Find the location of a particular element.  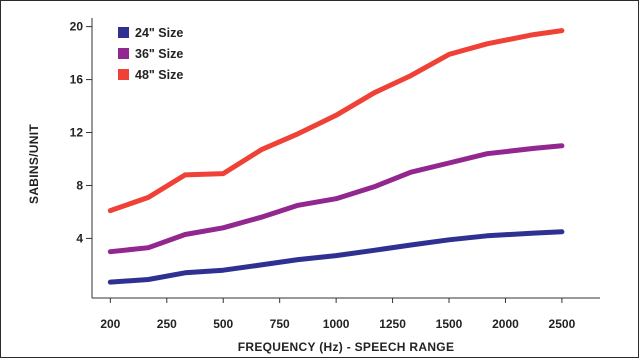

x-tick-label: 2000 is located at coordinates (505, 324).